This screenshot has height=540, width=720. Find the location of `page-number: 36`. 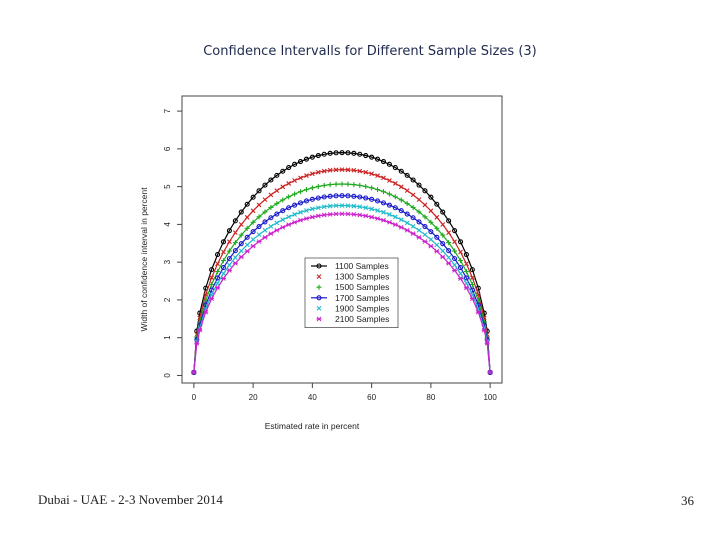

page-number: 36 is located at coordinates (687, 500).